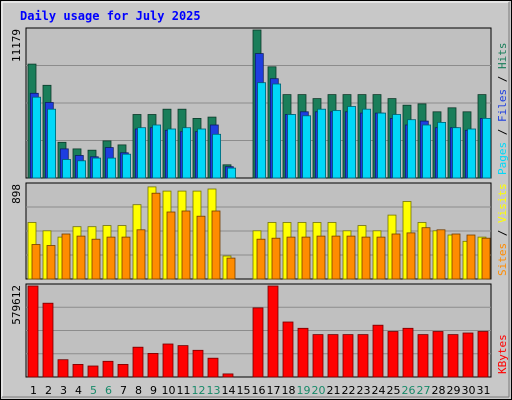 The image size is (512, 400). What do you see at coordinates (259, 390) in the screenshot?
I see `x-tick-label: 16` at bounding box center [259, 390].